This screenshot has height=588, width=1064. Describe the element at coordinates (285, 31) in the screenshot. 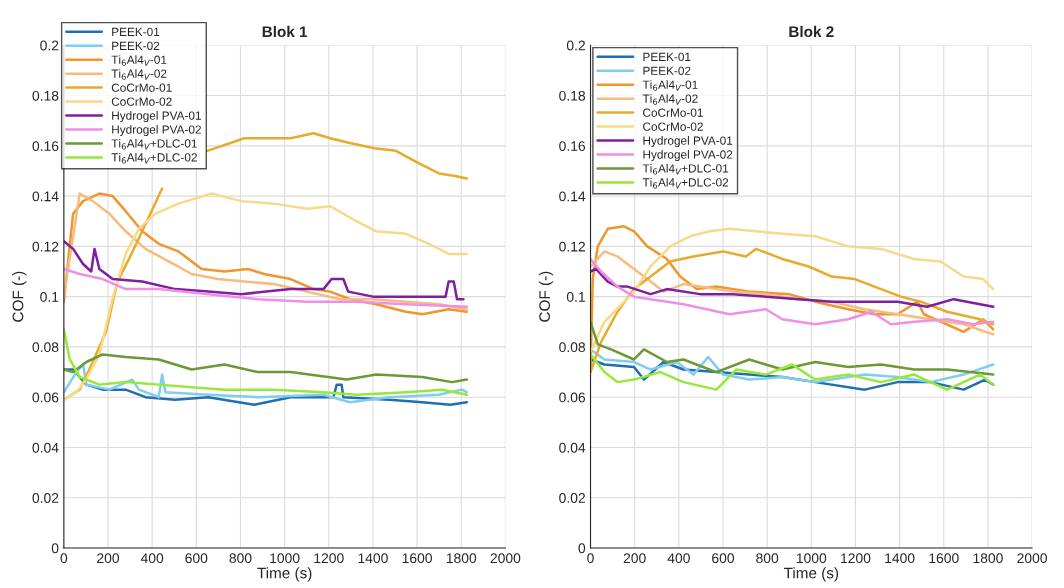

I see `chart-title: Blok 1` at that location.